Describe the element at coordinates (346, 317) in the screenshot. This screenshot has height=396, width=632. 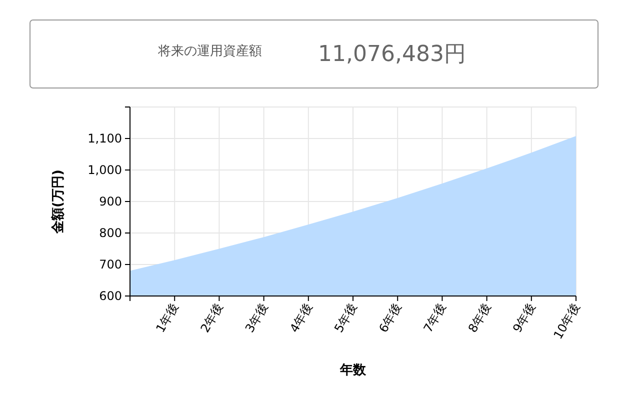
I see `x-tick-label: 5年後` at that location.